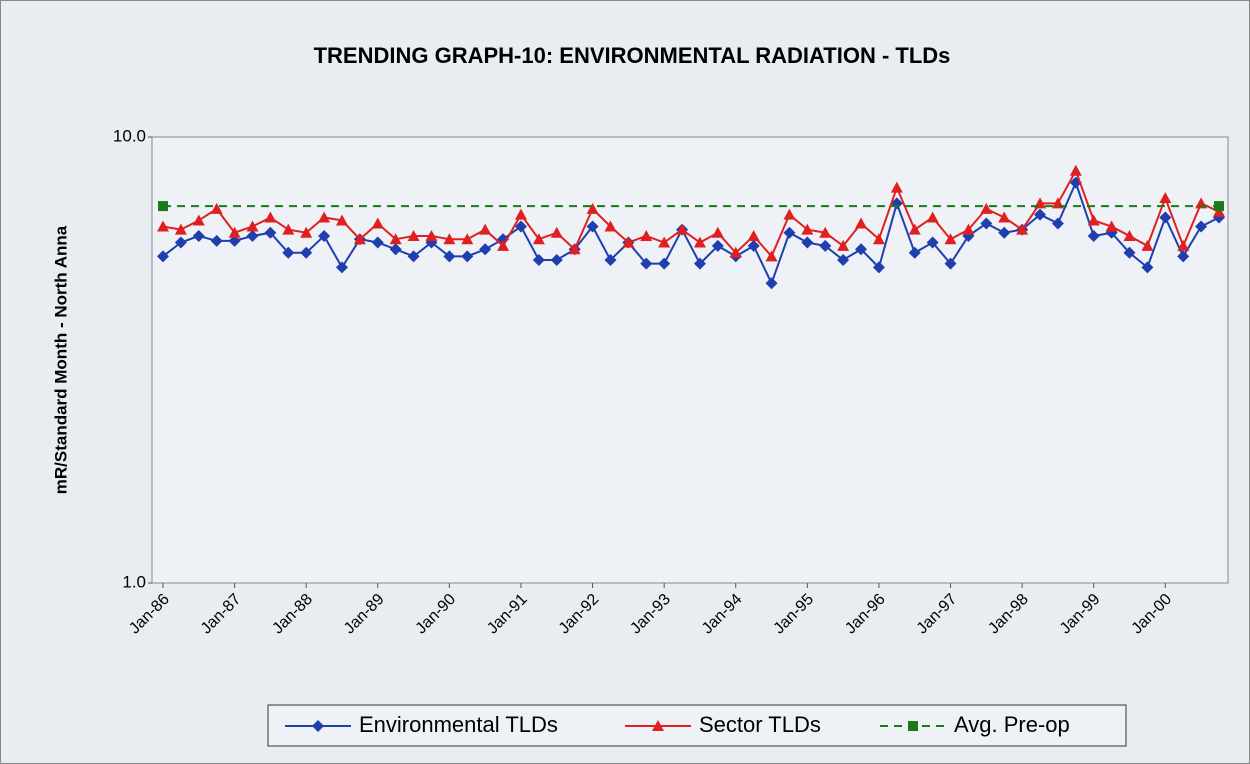  Describe the element at coordinates (129, 135) in the screenshot. I see `y-tick-label: 10.0` at that location.